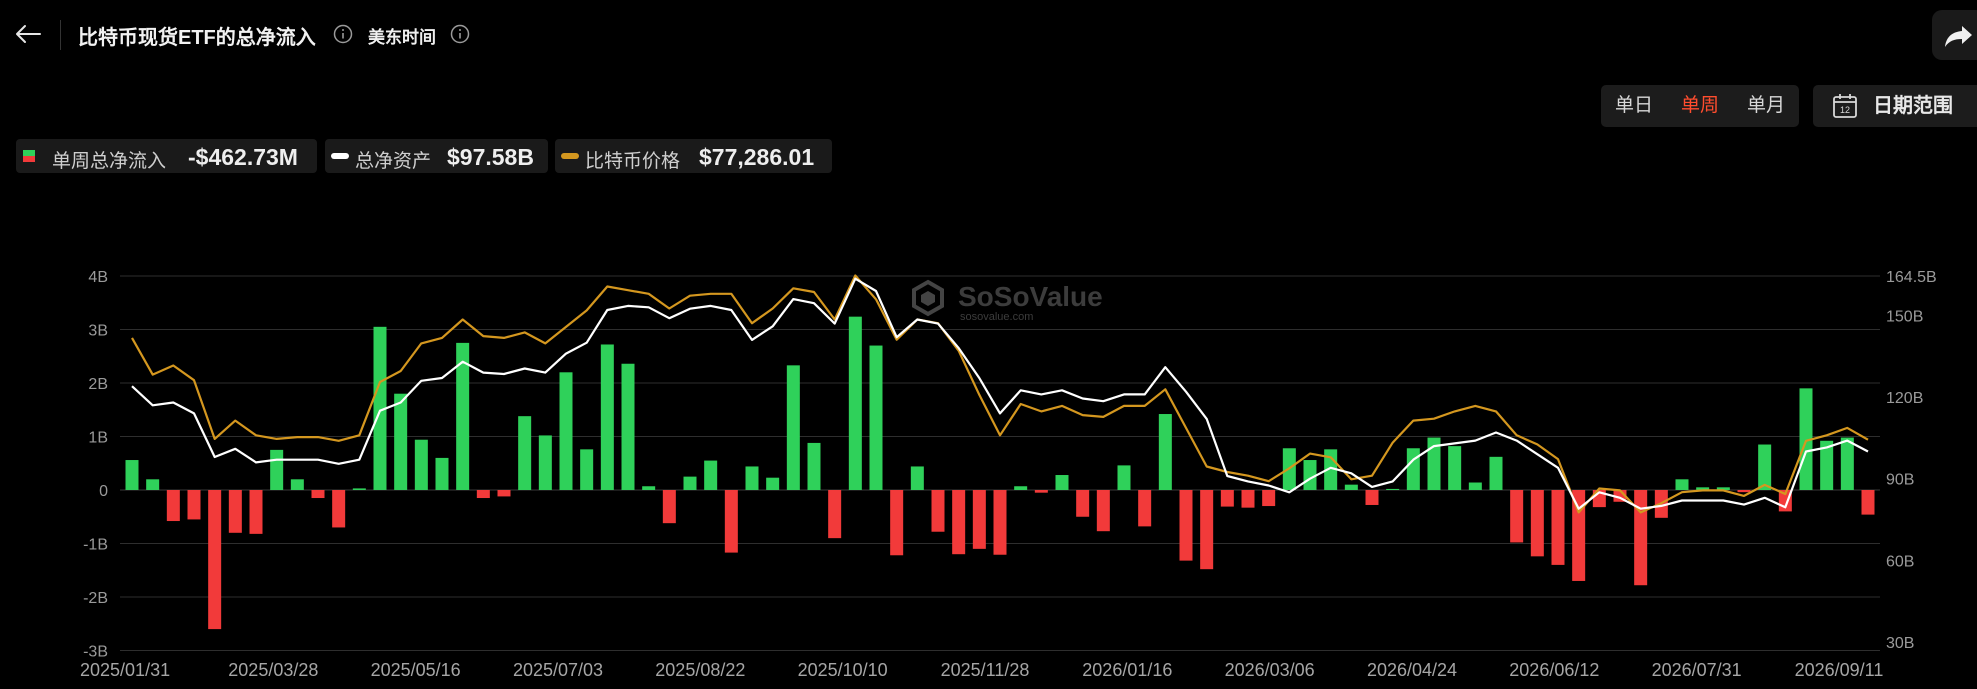  Describe the element at coordinates (1765, 105) in the screenshot. I see `tab-monthly: 单月` at that location.